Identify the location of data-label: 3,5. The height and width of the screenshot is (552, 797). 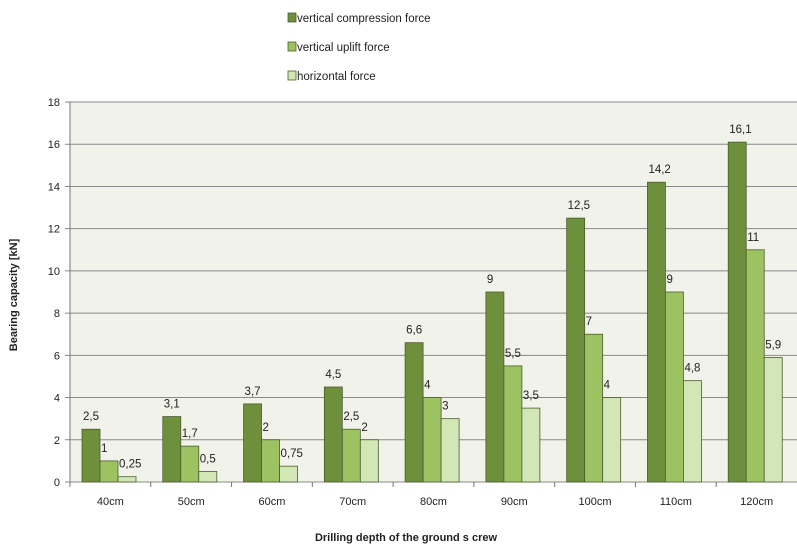
(531, 396).